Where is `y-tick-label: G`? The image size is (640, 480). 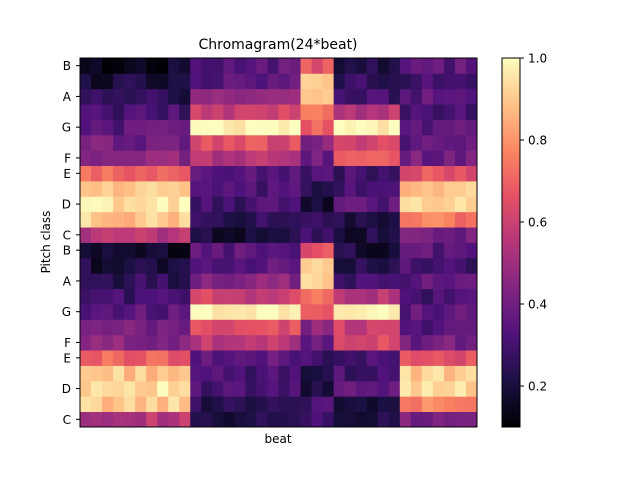 y-tick-label: G is located at coordinates (66, 312).